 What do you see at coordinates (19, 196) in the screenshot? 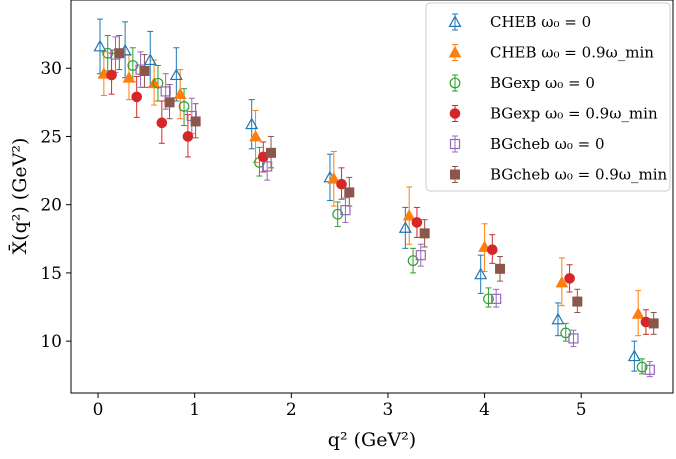
I see `y-axis-label: X̄(q²) (GeV²)` at bounding box center [19, 196].